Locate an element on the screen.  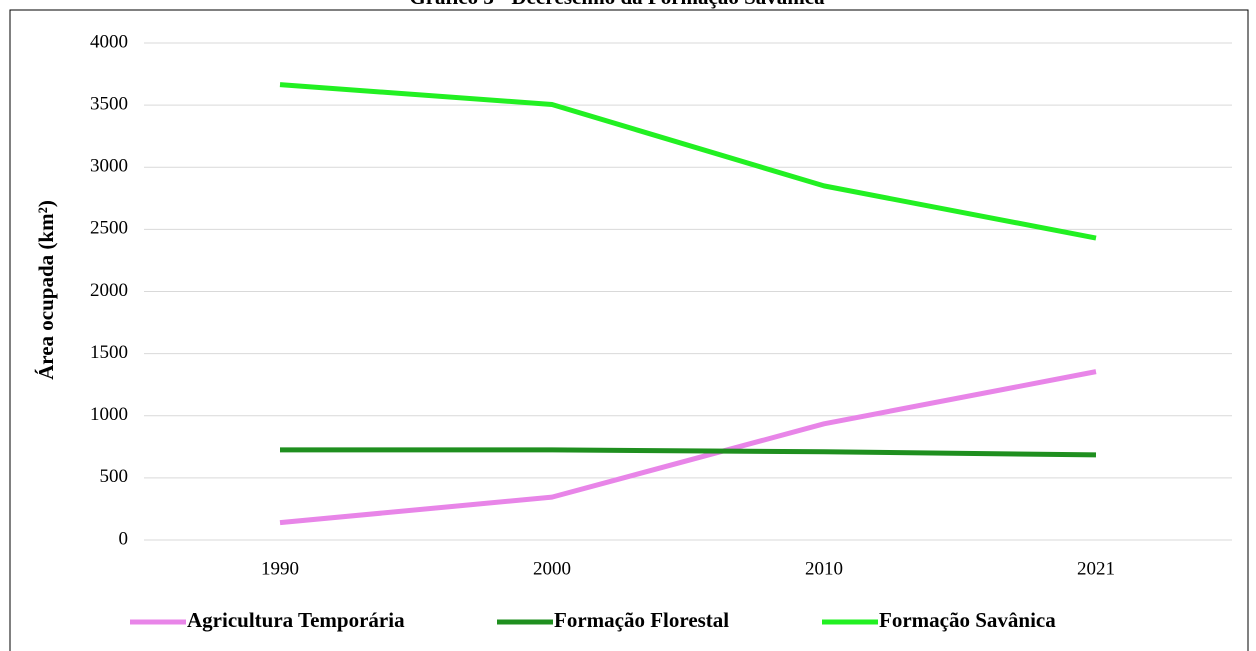
x-tick-label: 2021 is located at coordinates (1096, 568).